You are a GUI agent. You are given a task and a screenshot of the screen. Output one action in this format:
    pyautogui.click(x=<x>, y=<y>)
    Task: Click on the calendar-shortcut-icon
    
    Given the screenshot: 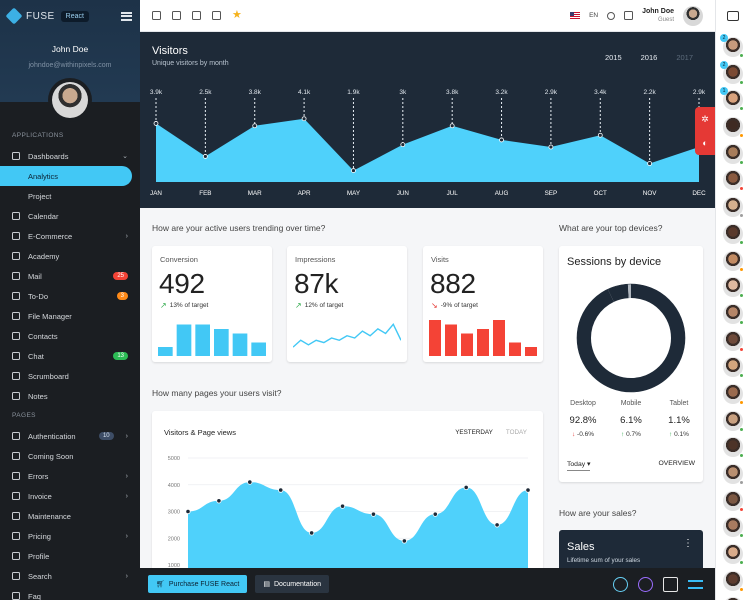 What is the action you would take?
    pyautogui.click(x=156, y=15)
    